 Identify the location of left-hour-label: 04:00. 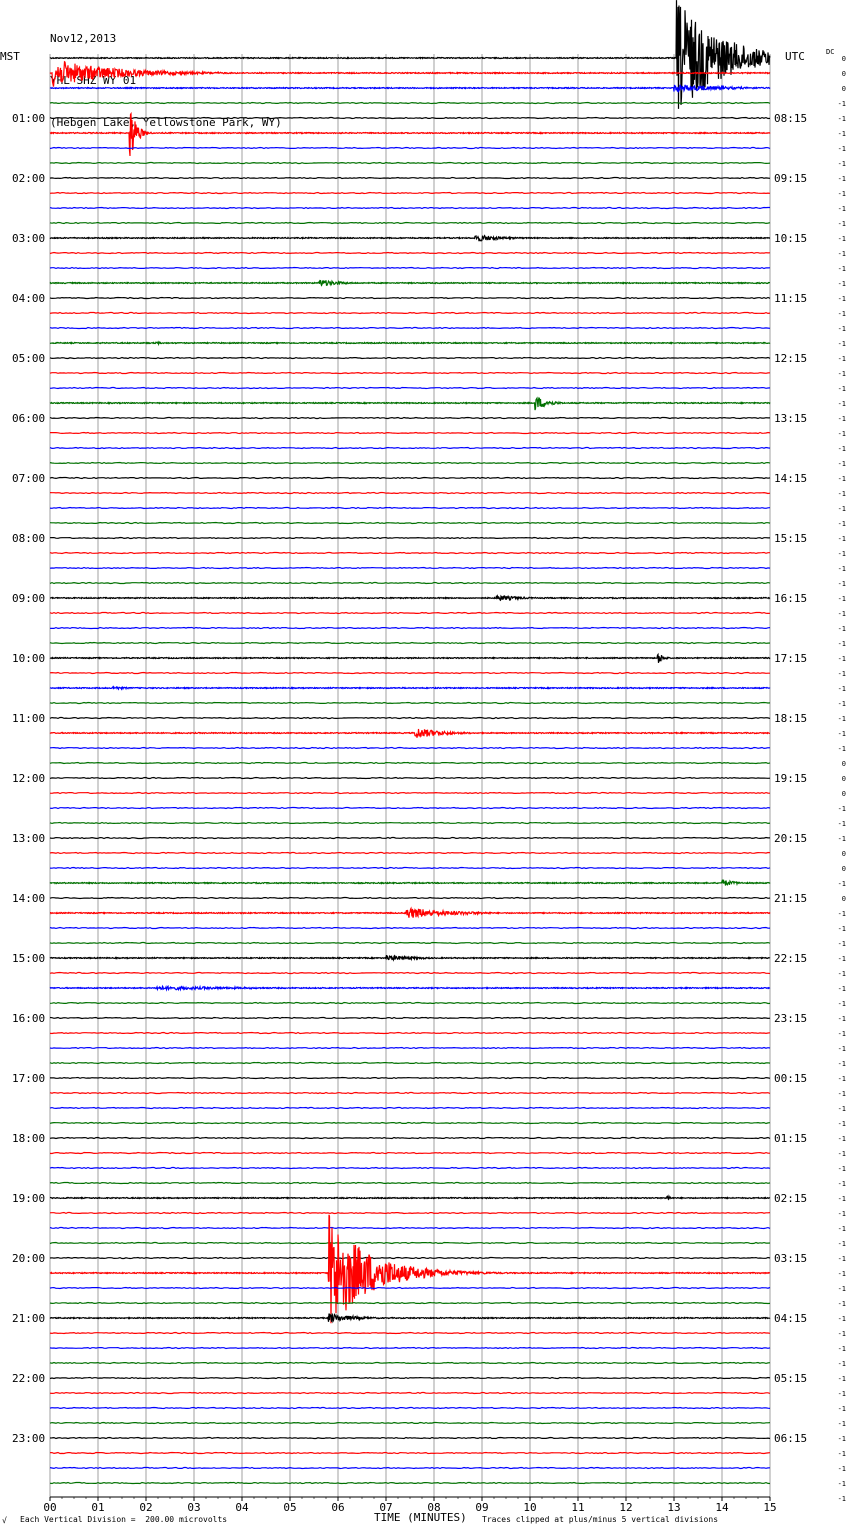
(28, 298).